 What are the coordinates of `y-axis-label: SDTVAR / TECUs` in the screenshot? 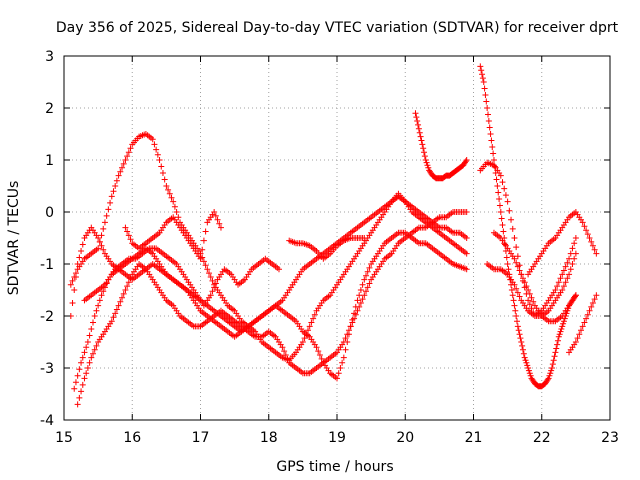 It's located at (14, 238).